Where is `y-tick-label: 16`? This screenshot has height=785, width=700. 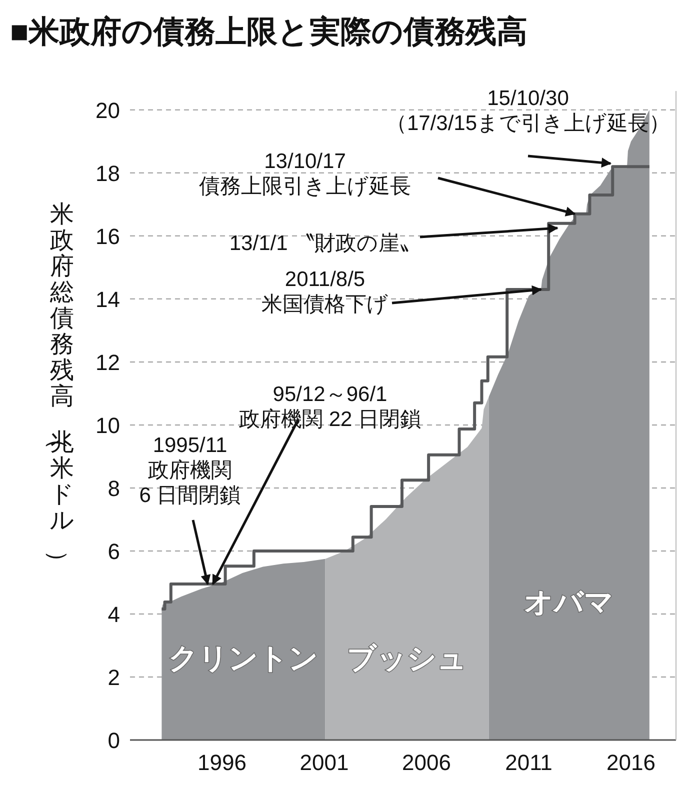
y-tick-label: 16 is located at coordinates (108, 236).